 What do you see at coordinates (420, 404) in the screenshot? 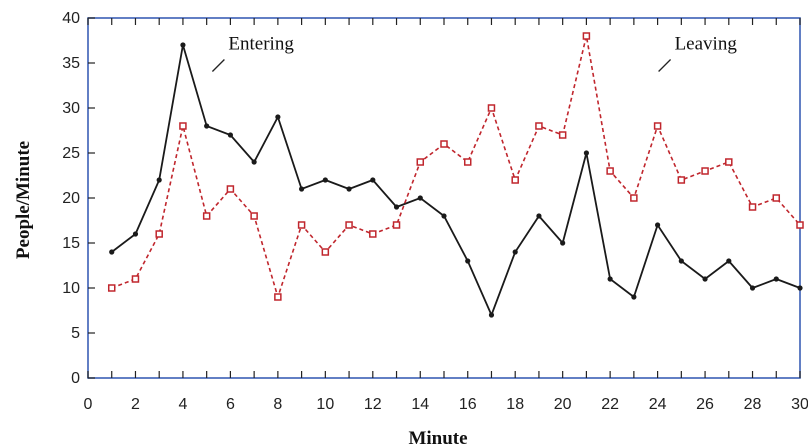
I see `x-tick-label: 14` at bounding box center [420, 404].